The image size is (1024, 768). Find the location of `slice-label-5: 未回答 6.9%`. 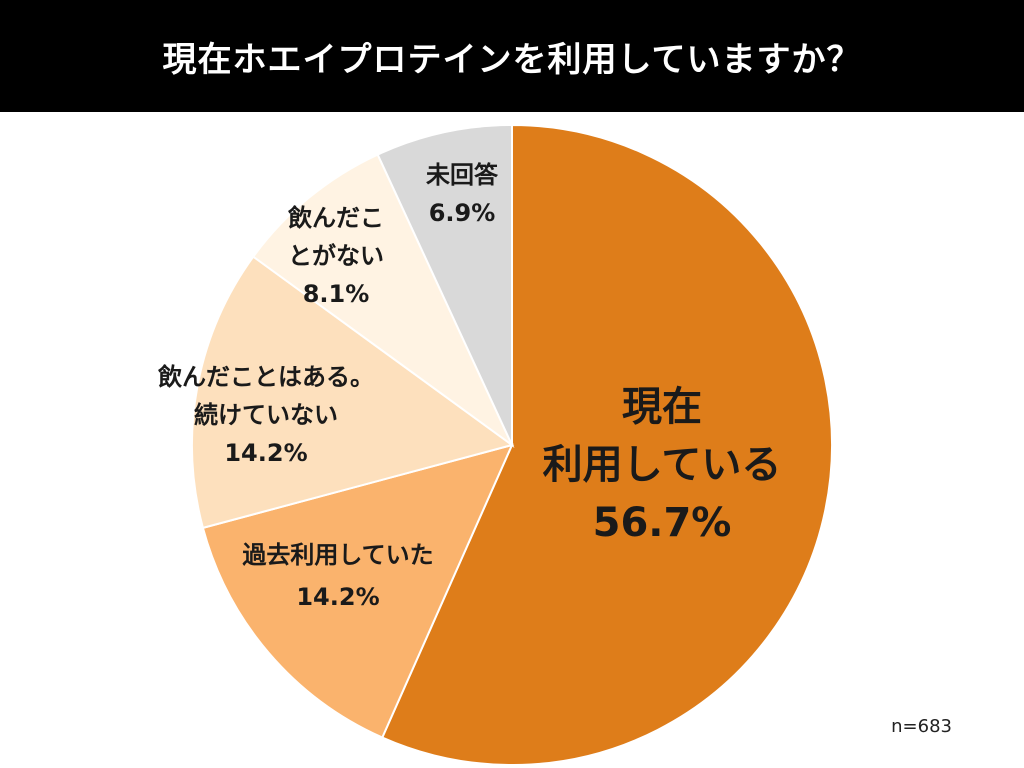

slice-label-5: 未回答 6.9% is located at coordinates (462, 194).